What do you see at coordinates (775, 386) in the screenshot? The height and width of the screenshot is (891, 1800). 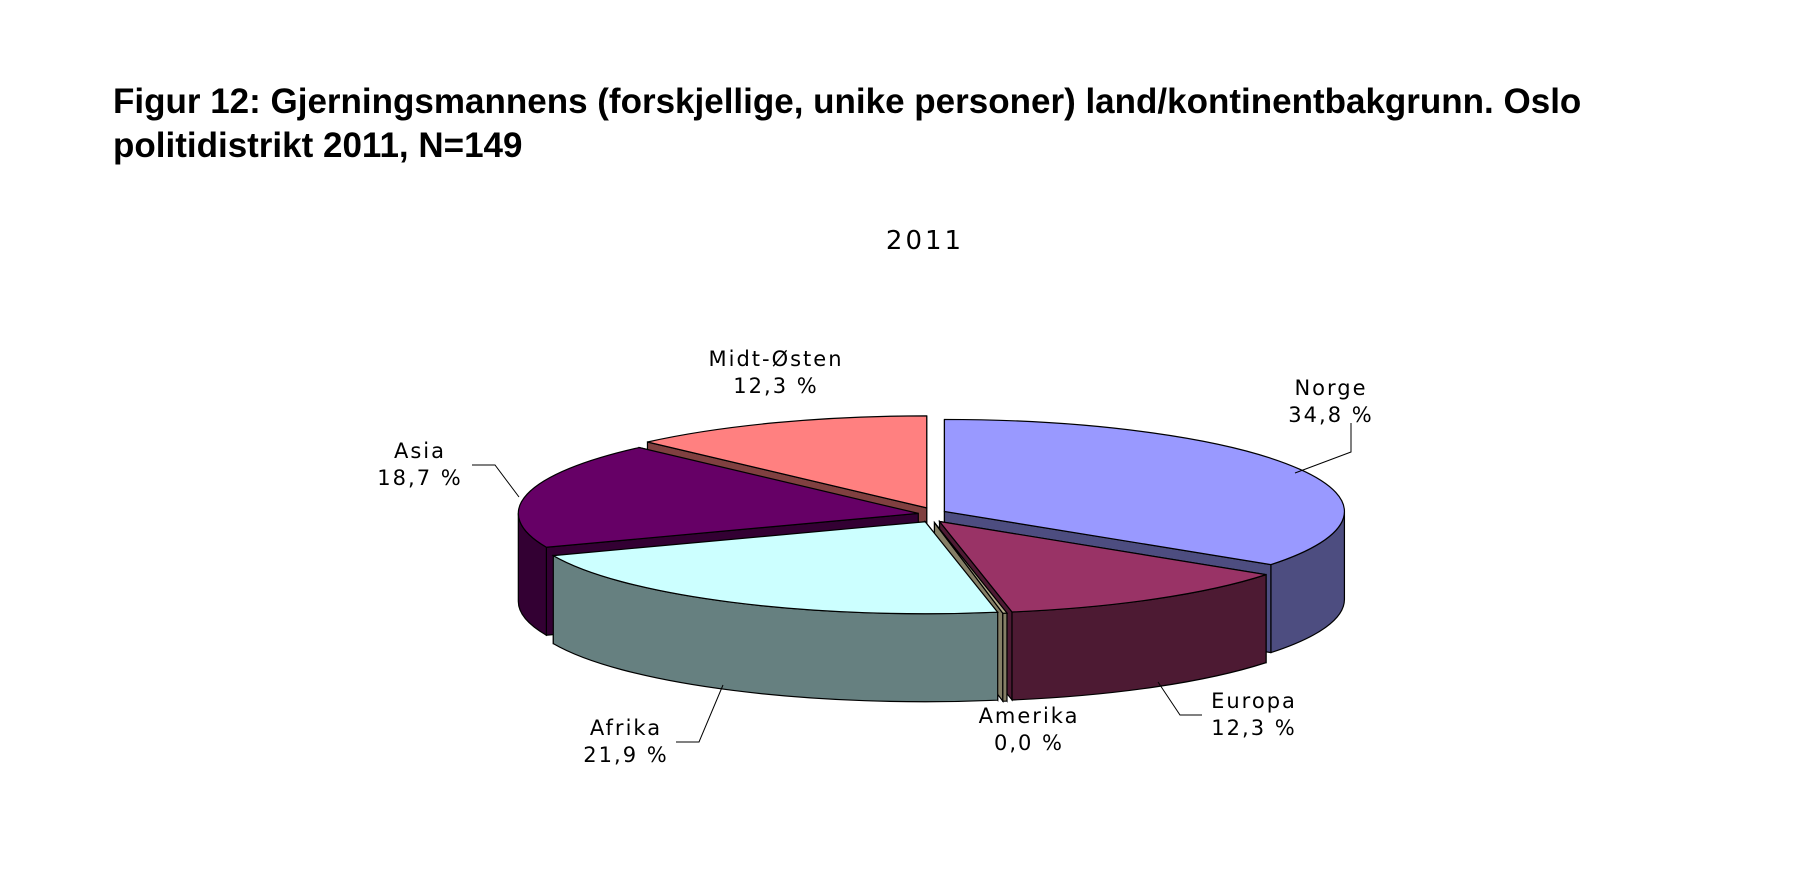 I see `label-value-midt-sten: 12,3 %` at bounding box center [775, 386].